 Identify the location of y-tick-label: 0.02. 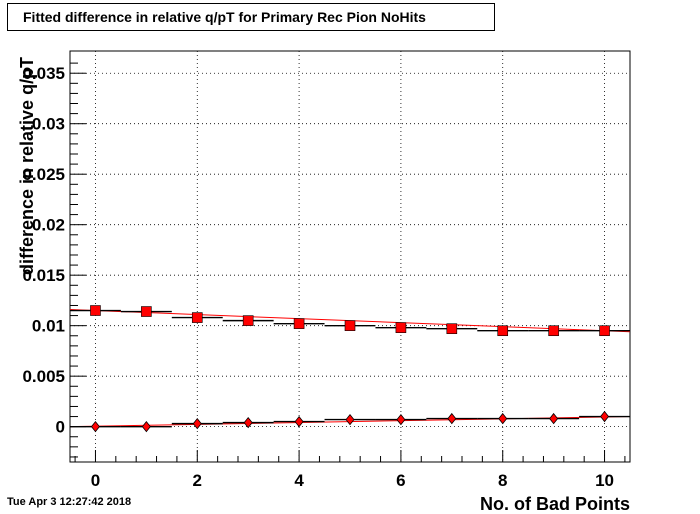
(48, 225).